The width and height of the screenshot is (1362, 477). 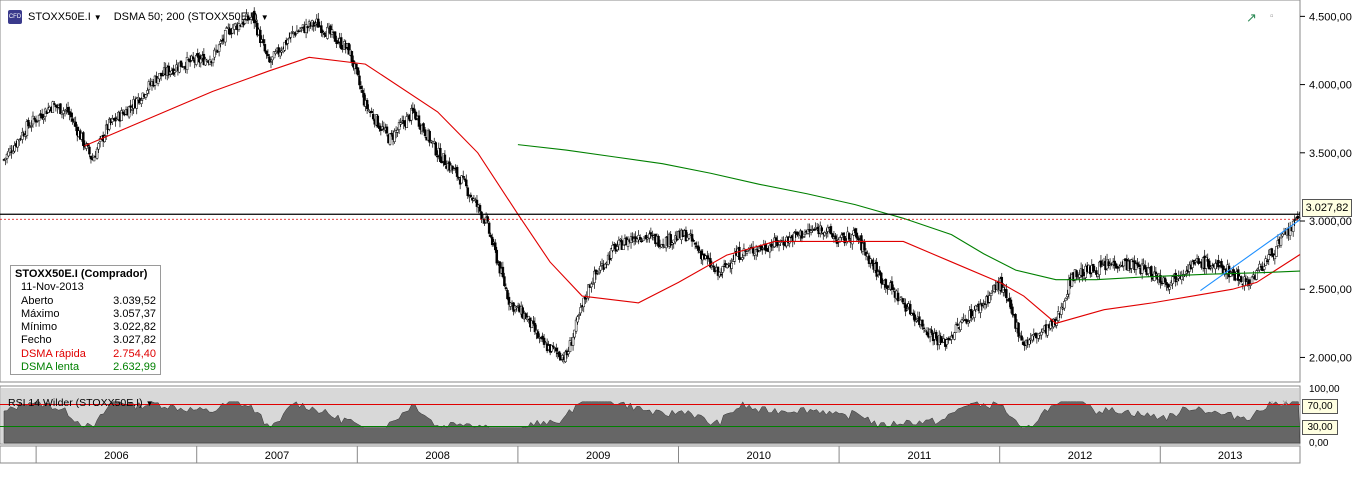 I want to click on close-icon: ×, so click(x=1285, y=403).